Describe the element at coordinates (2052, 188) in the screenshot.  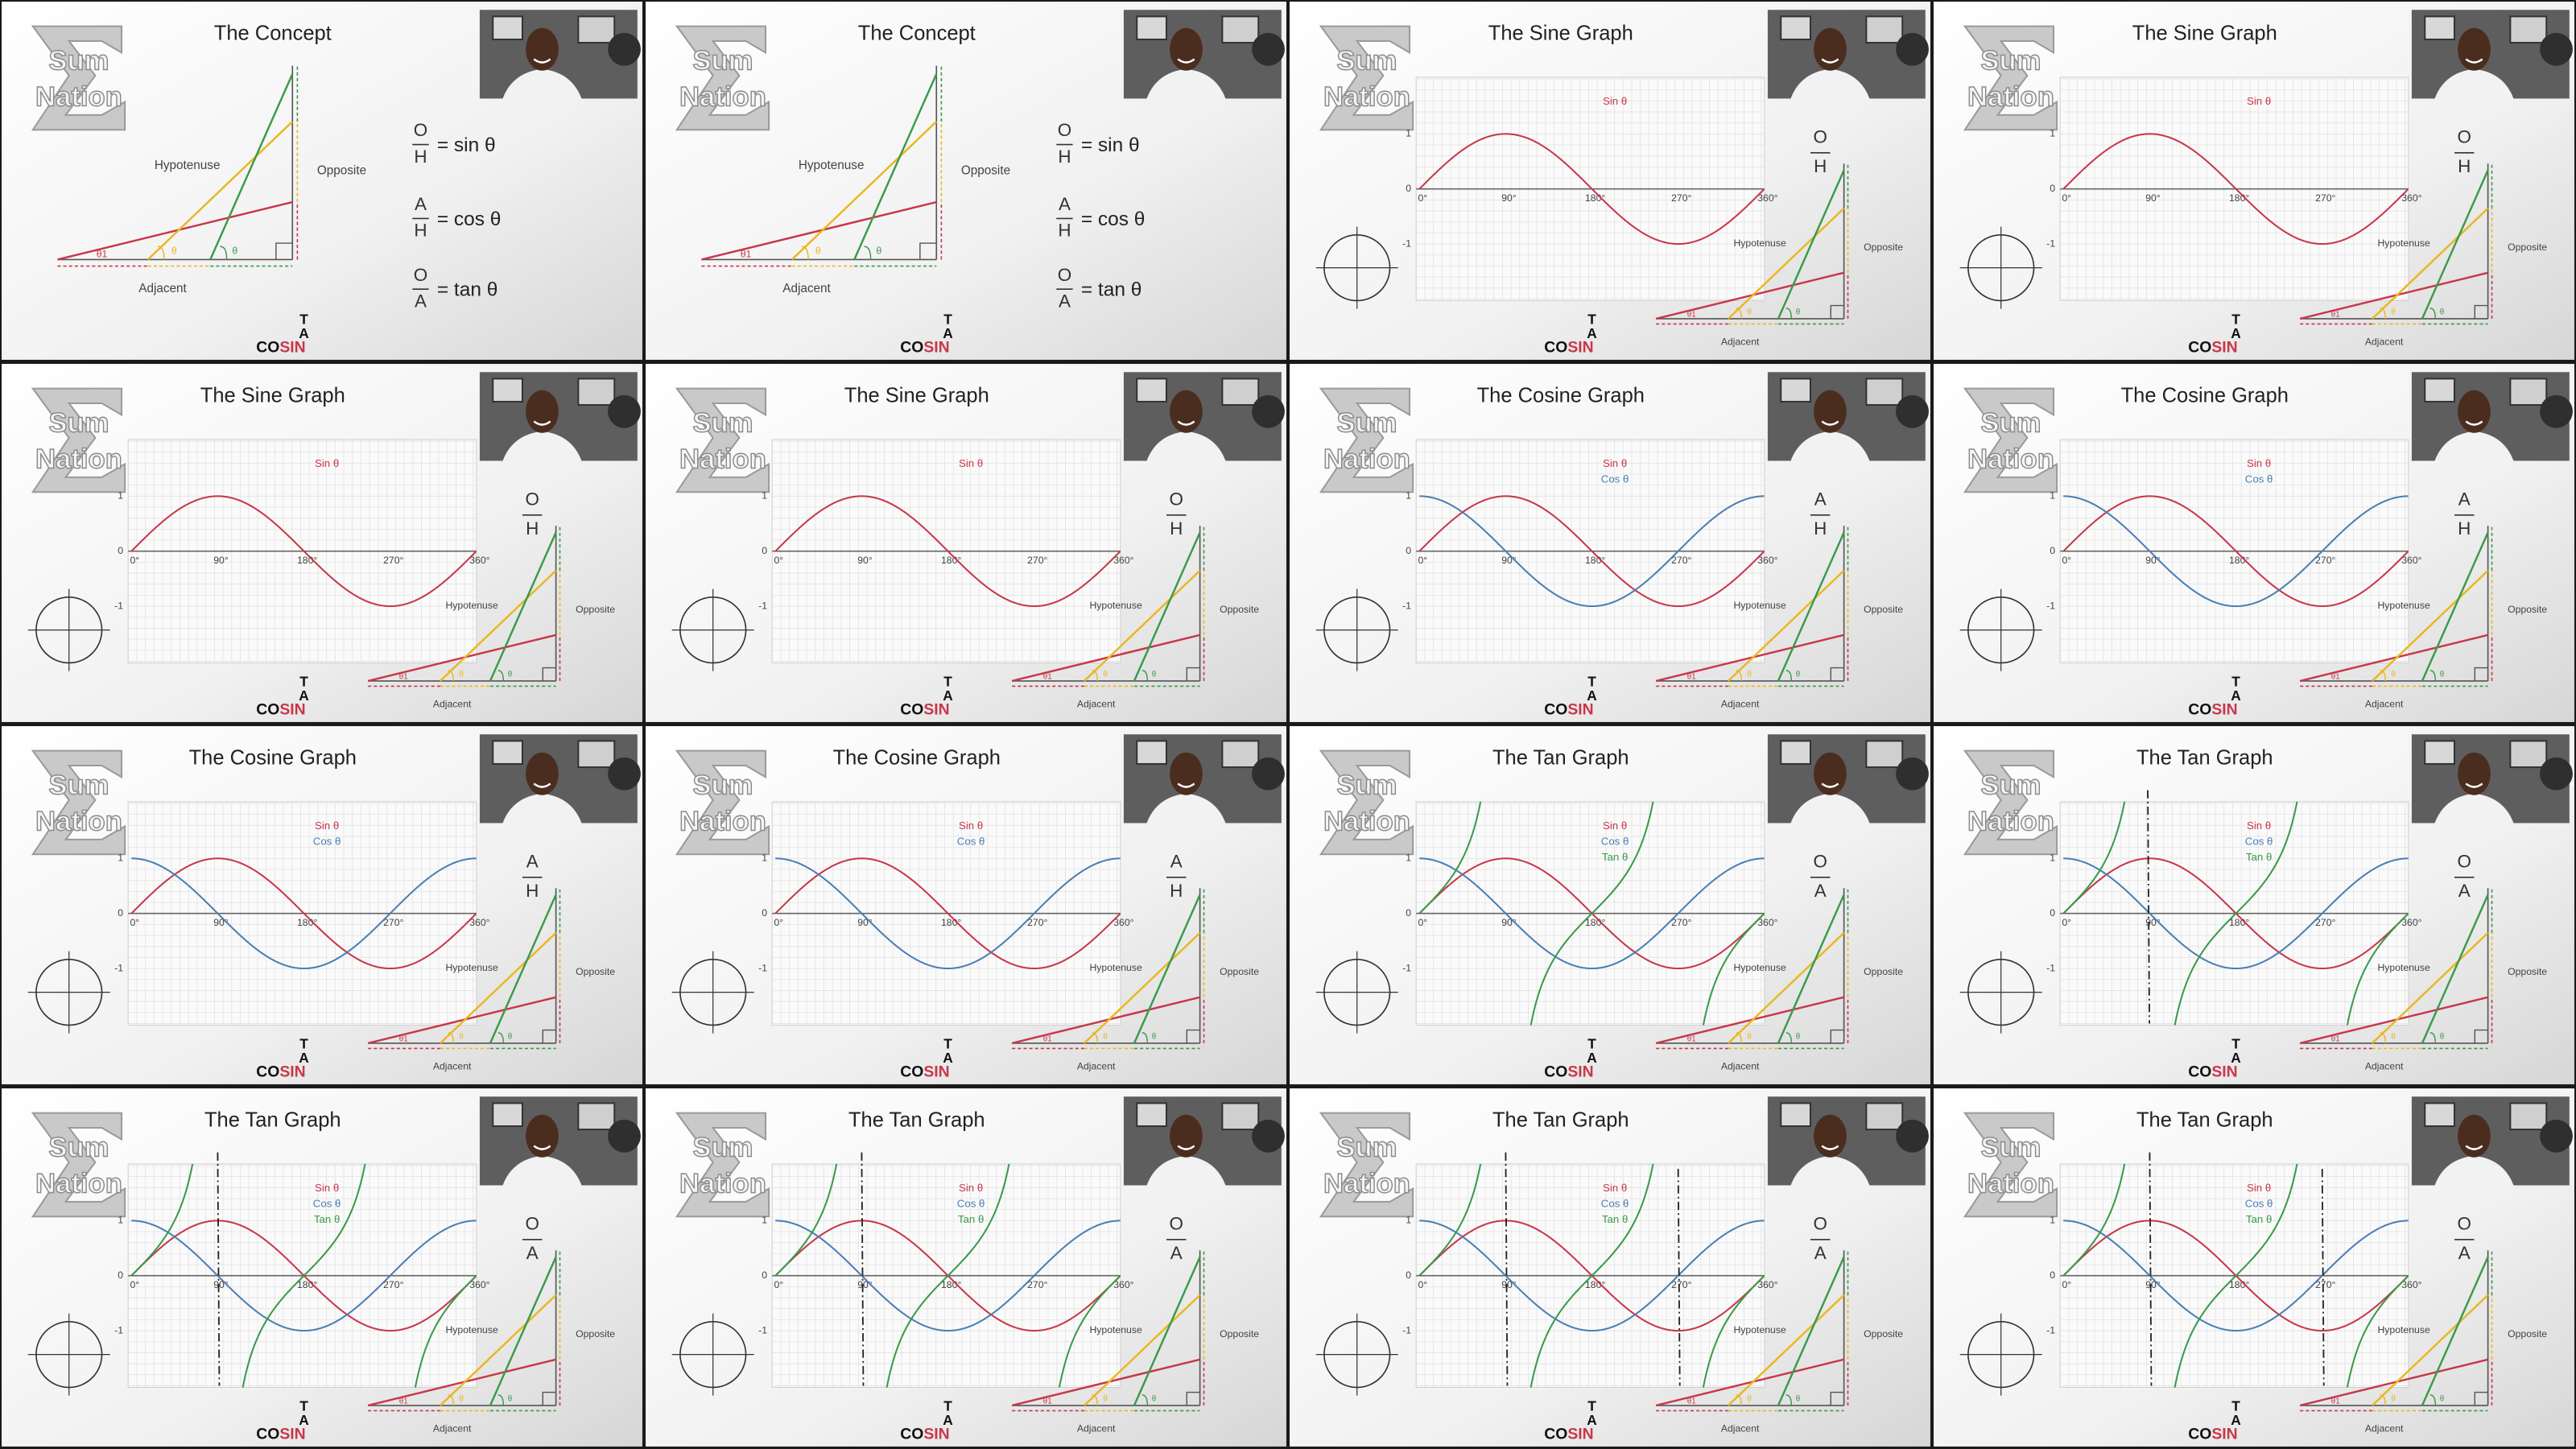
I see `y-tick-label: 0` at that location.